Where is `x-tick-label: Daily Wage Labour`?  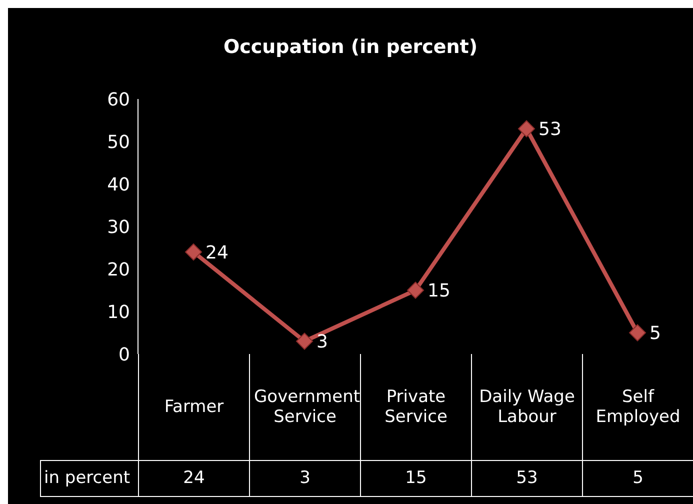 x-tick-label: Daily Wage Labour is located at coordinates (527, 407).